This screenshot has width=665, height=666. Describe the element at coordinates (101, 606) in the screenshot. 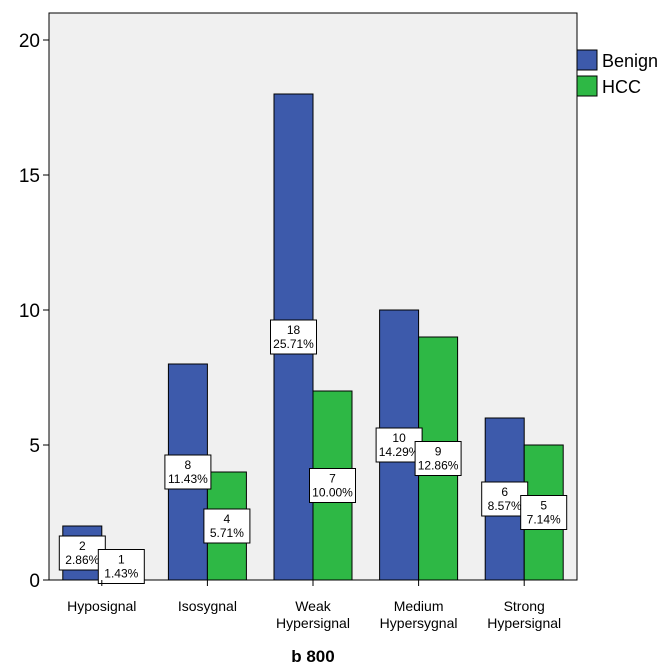

I see `x-tick-label: Hyposignal` at that location.